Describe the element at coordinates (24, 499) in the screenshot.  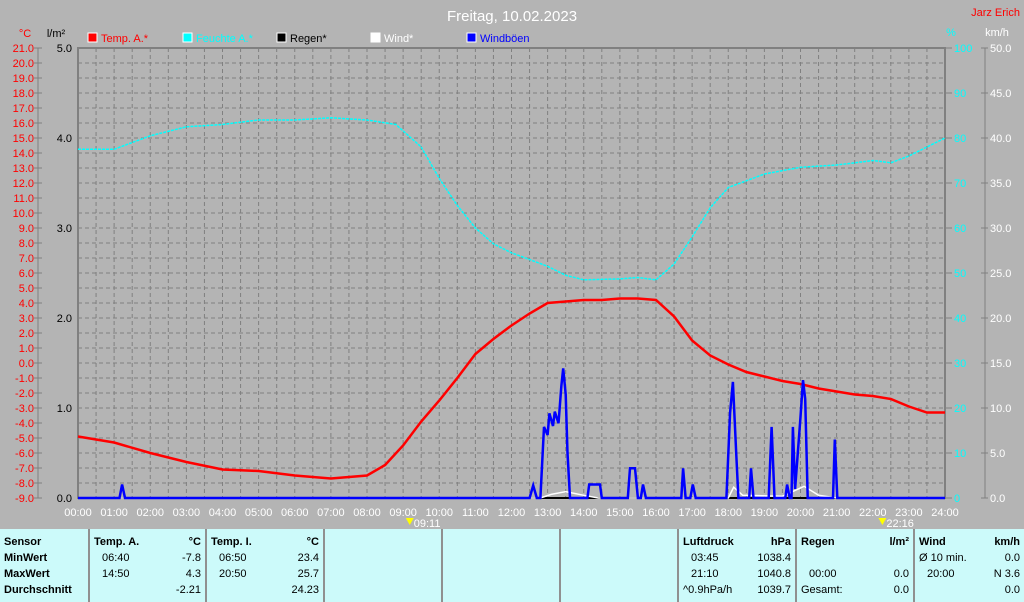
I see `temp-tick: -9.0` at that location.